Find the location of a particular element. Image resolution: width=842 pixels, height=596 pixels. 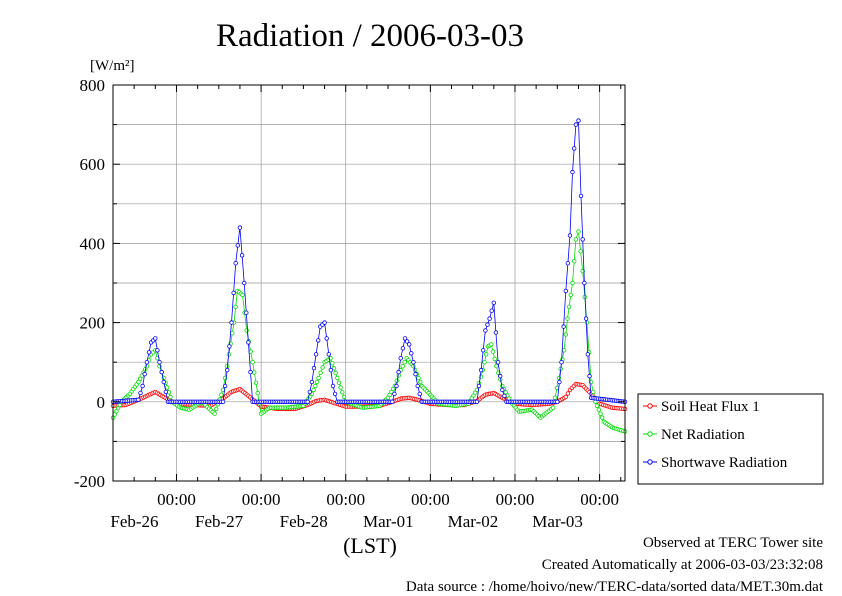

x-tick-date-label: Feb-27 is located at coordinates (219, 521).